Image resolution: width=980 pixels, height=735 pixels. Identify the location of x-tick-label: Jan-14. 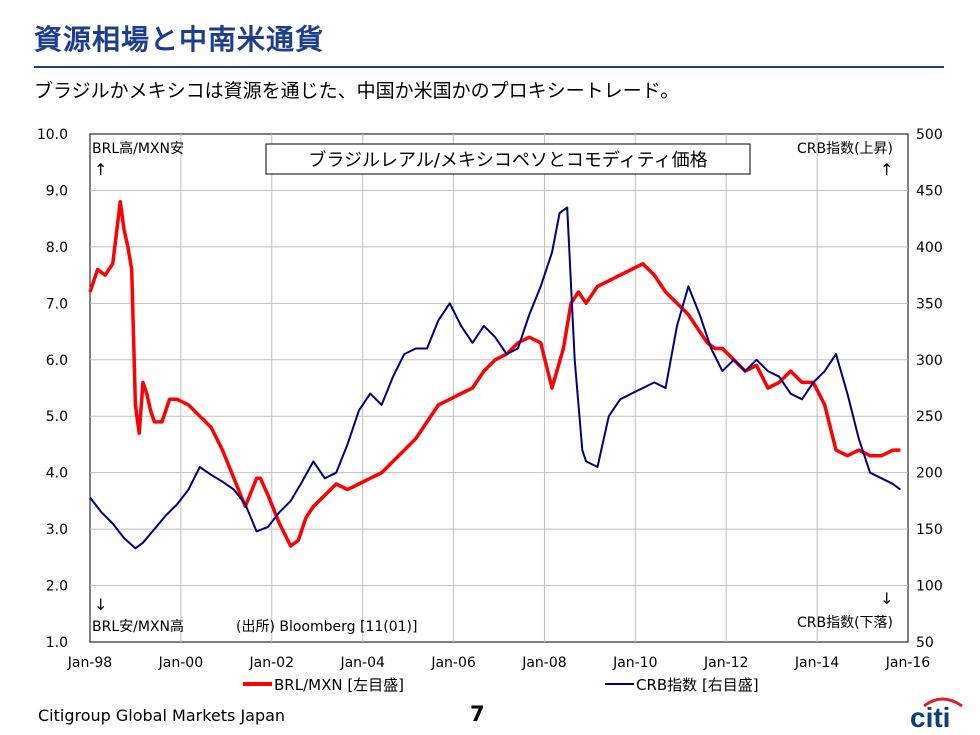
(817, 663).